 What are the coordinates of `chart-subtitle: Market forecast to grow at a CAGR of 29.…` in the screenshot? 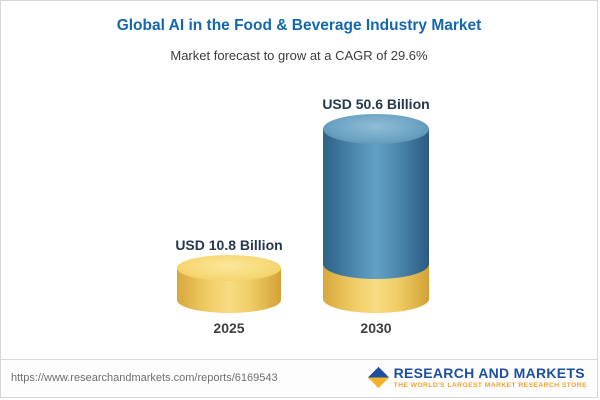 It's located at (299, 55).